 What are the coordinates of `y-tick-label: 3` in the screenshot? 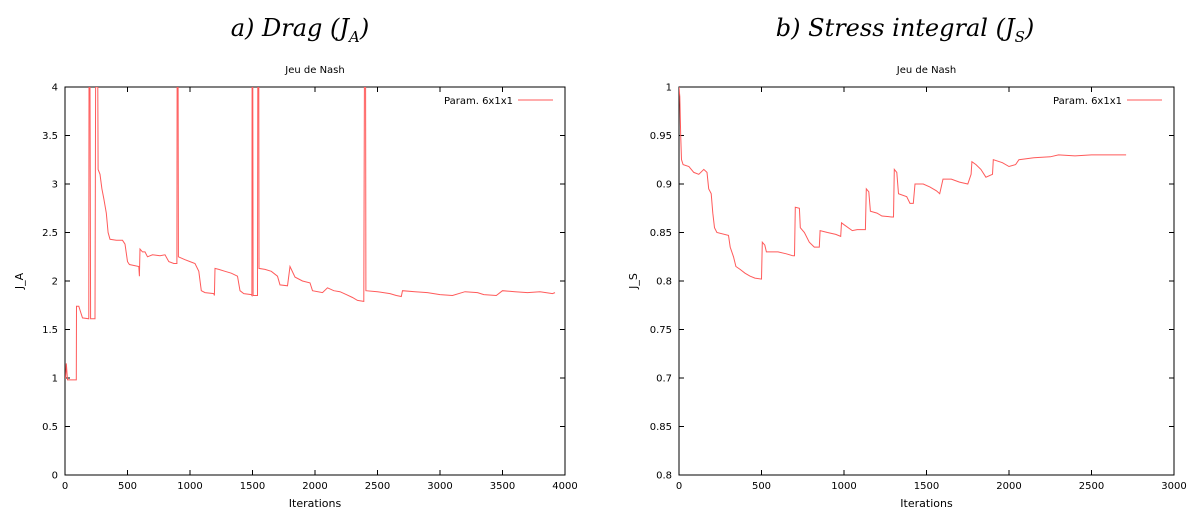 It's located at (55, 185).